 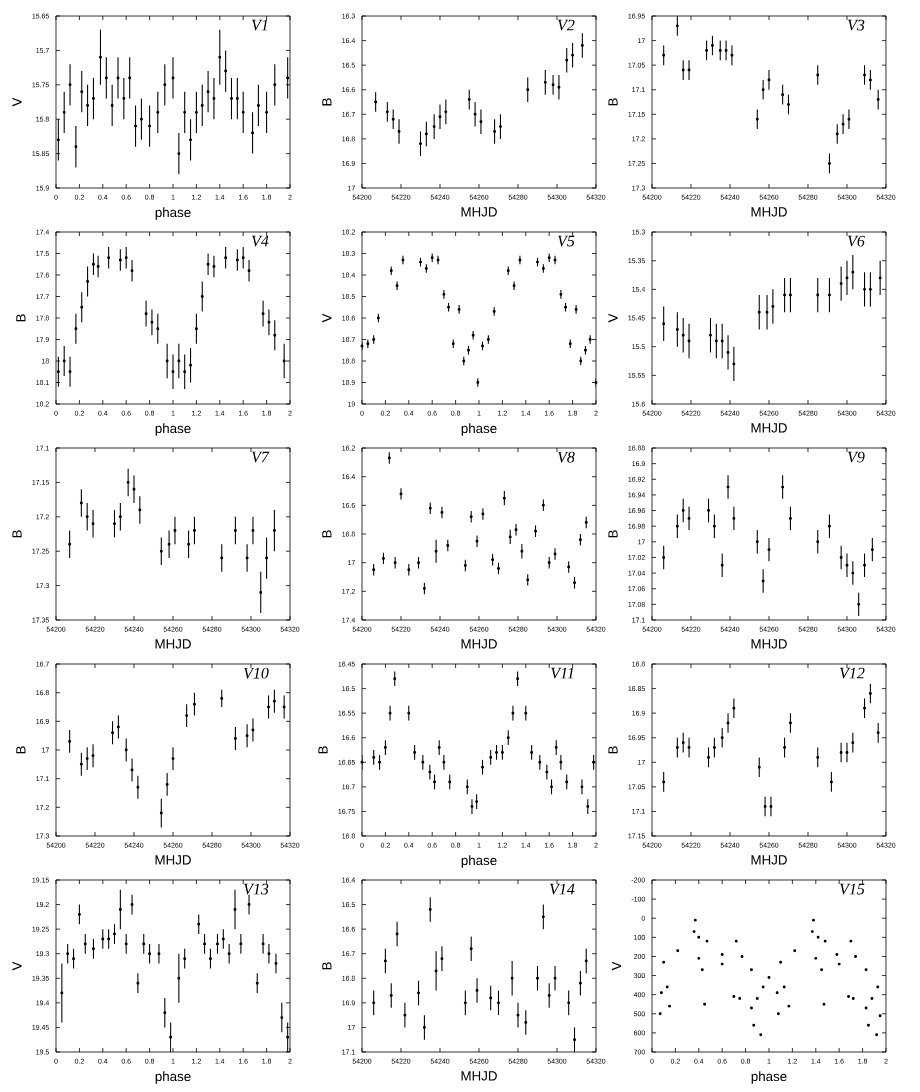 I want to click on chart-title: V8, so click(x=566, y=457).